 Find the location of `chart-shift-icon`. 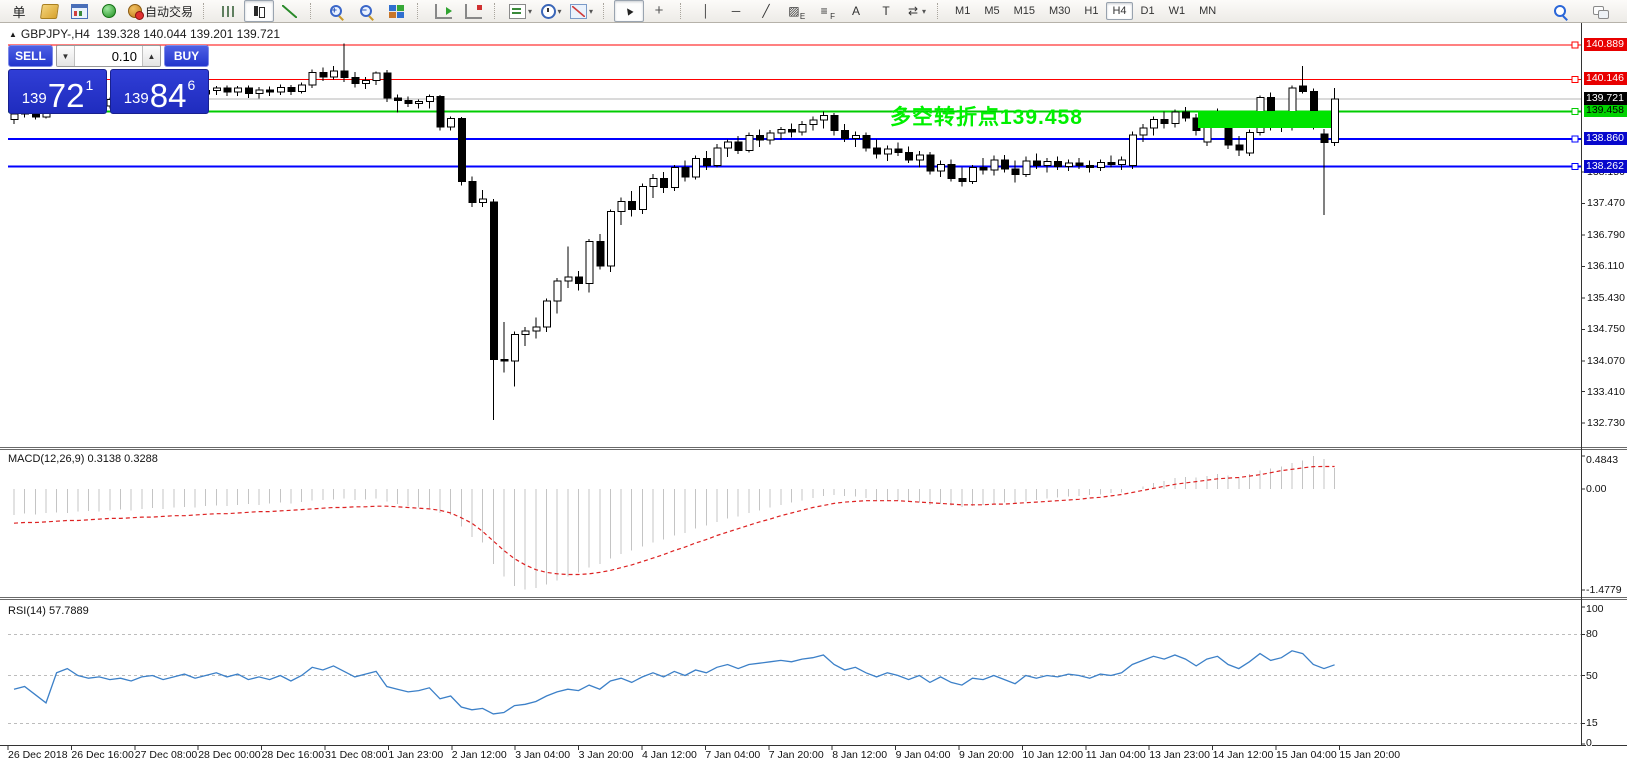

chart-shift-icon is located at coordinates (473, 11).